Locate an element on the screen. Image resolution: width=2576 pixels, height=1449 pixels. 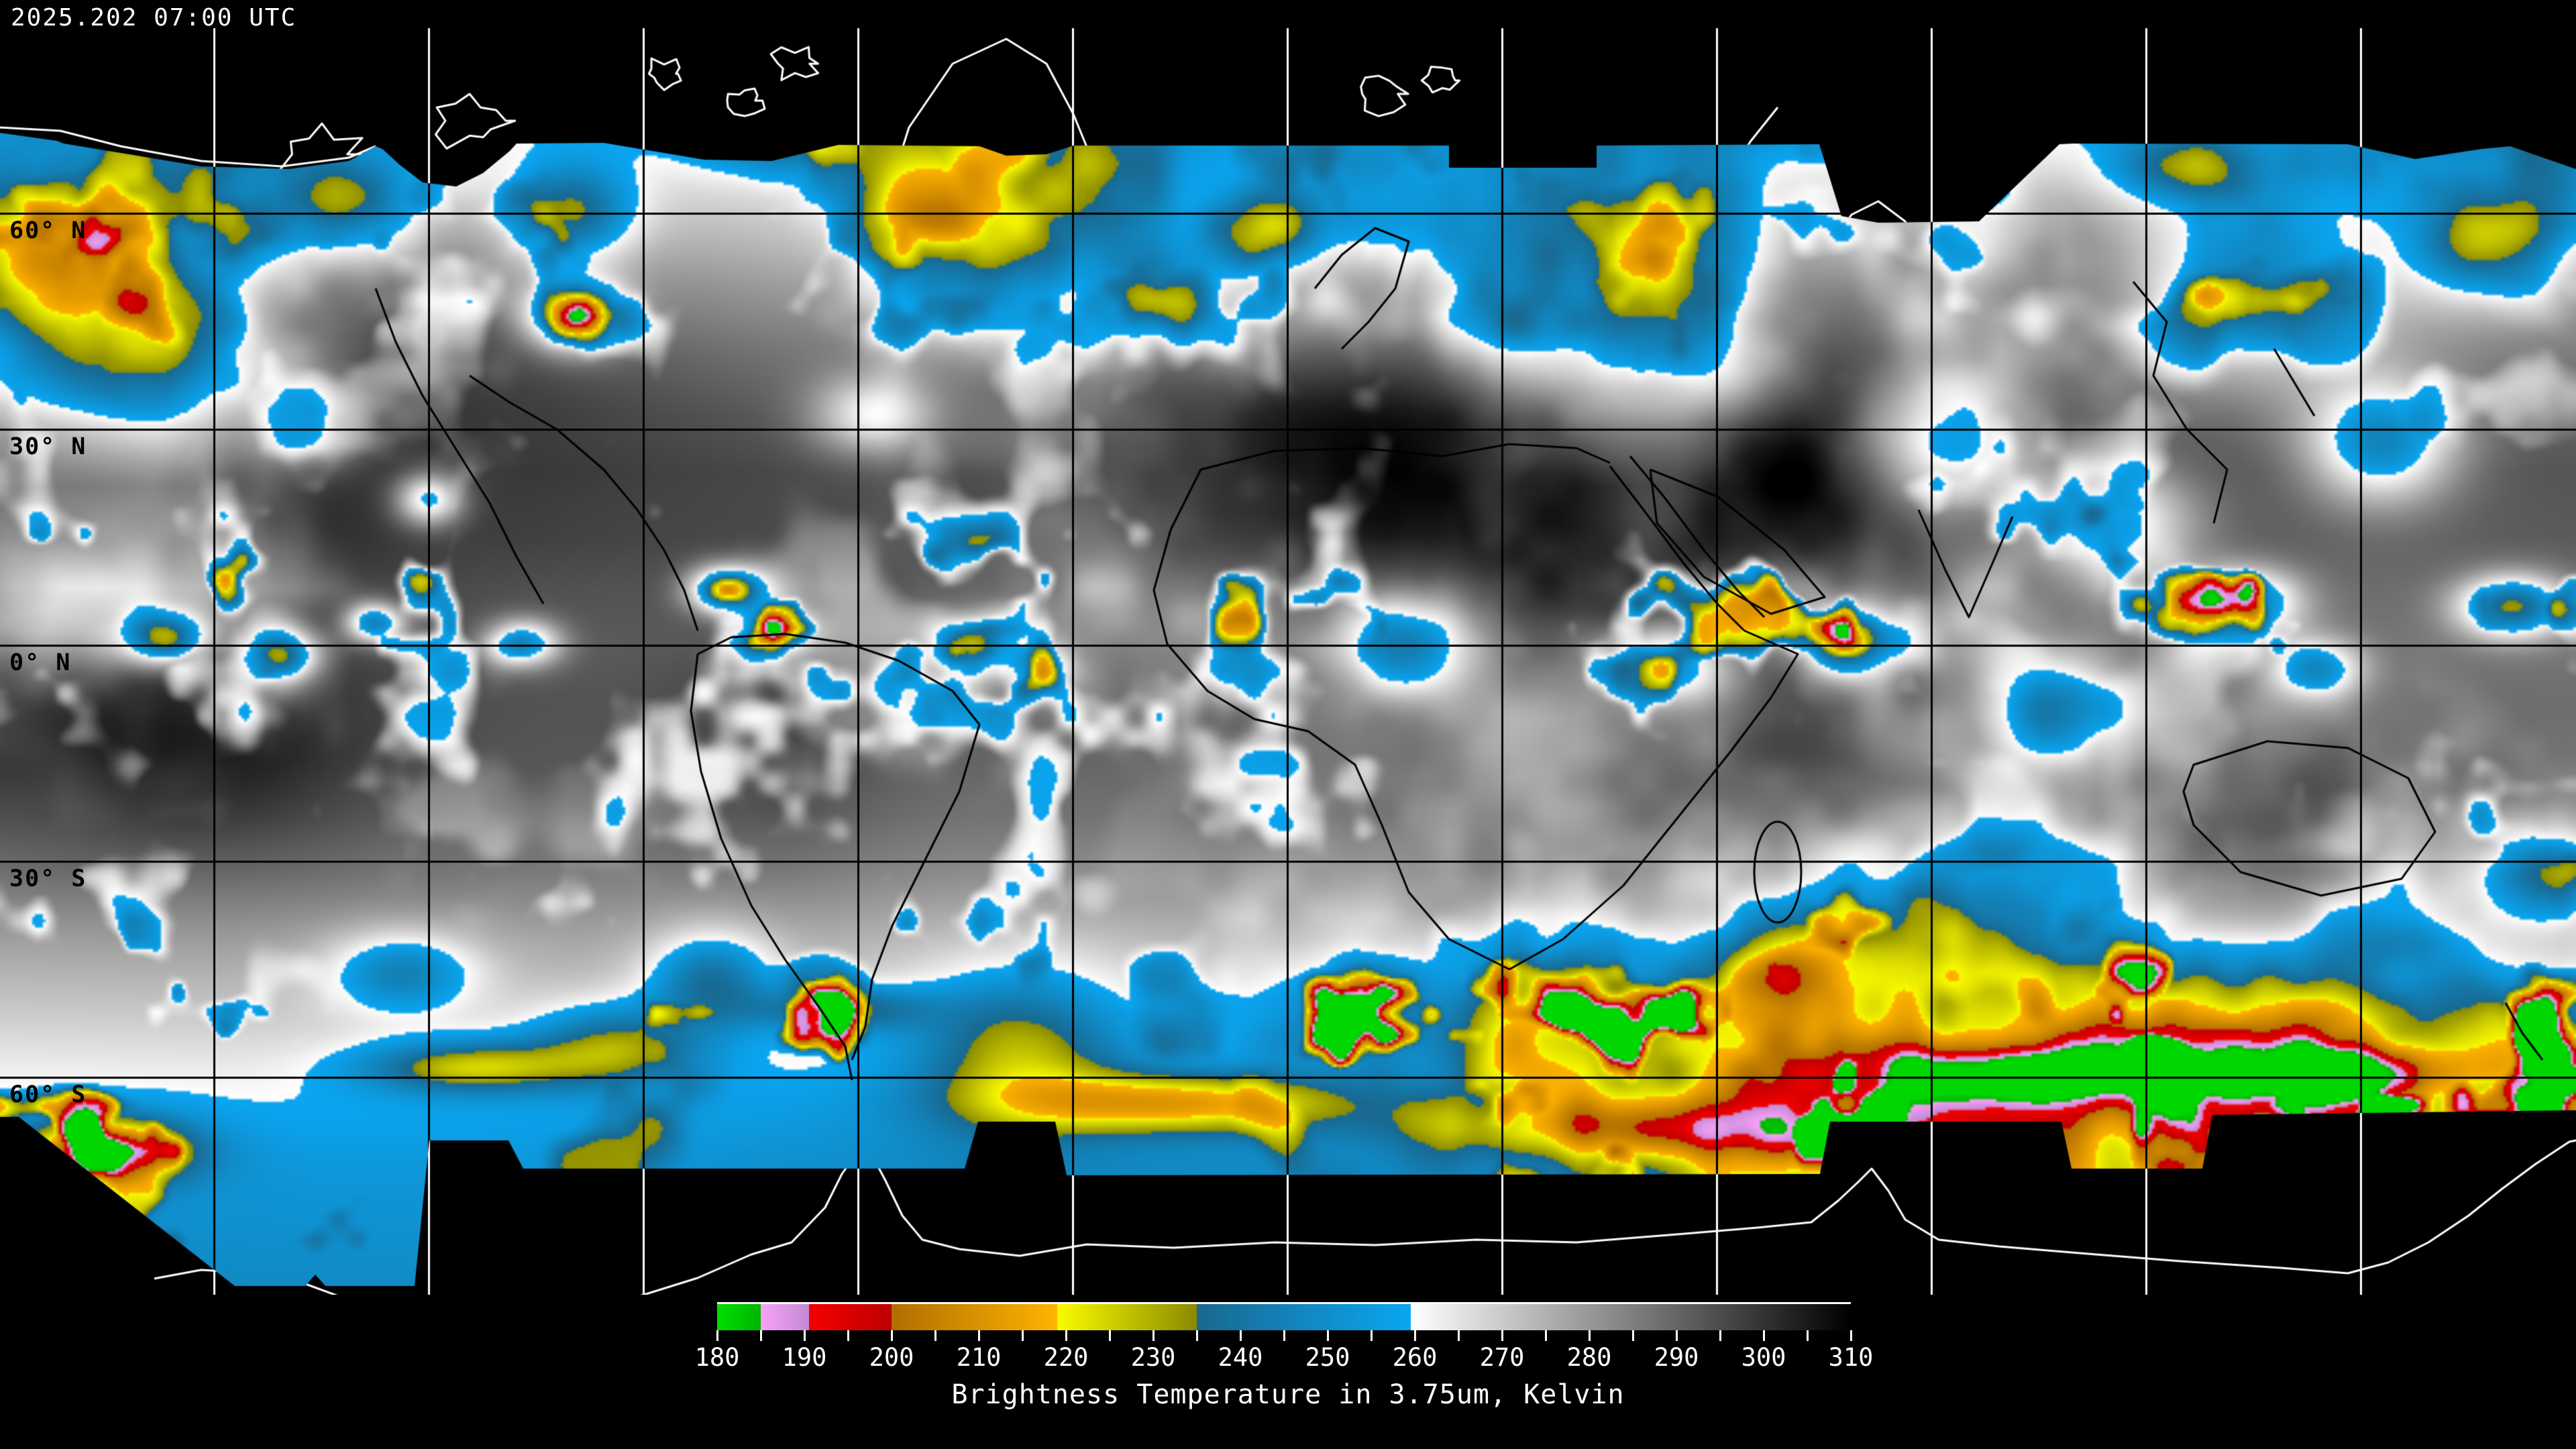
colorbar-segment-red is located at coordinates (850, 1317).